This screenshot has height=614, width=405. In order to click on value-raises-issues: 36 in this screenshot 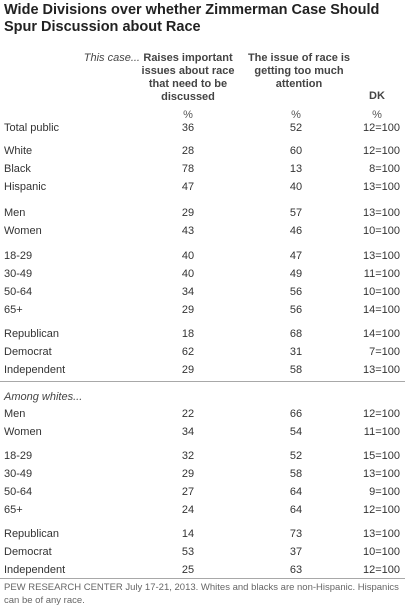, I will do `click(188, 128)`.